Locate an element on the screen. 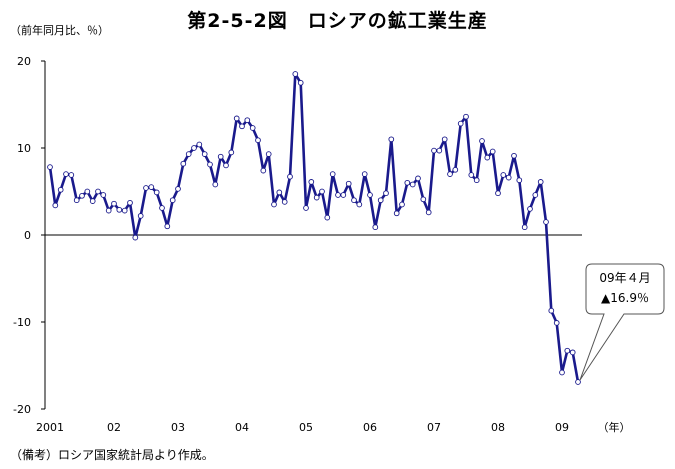 This screenshot has width=675, height=469. y-tick-labels: 20 10 0 -10 -20 is located at coordinates (22, 235).